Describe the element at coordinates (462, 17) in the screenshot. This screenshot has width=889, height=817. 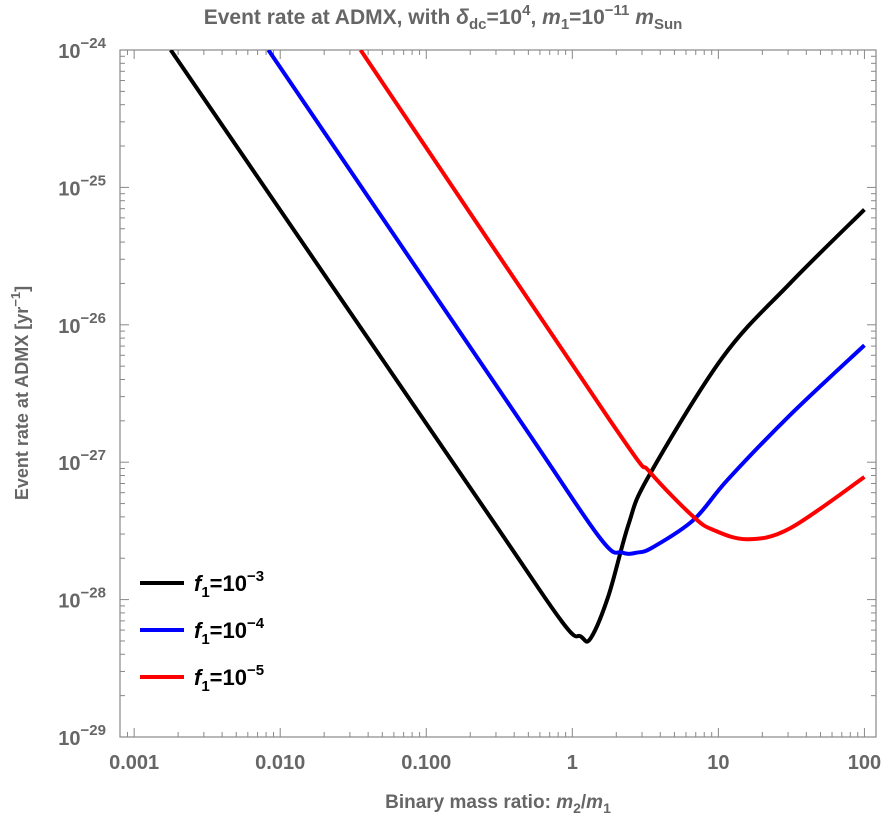
I see `title-delta: δ` at that location.